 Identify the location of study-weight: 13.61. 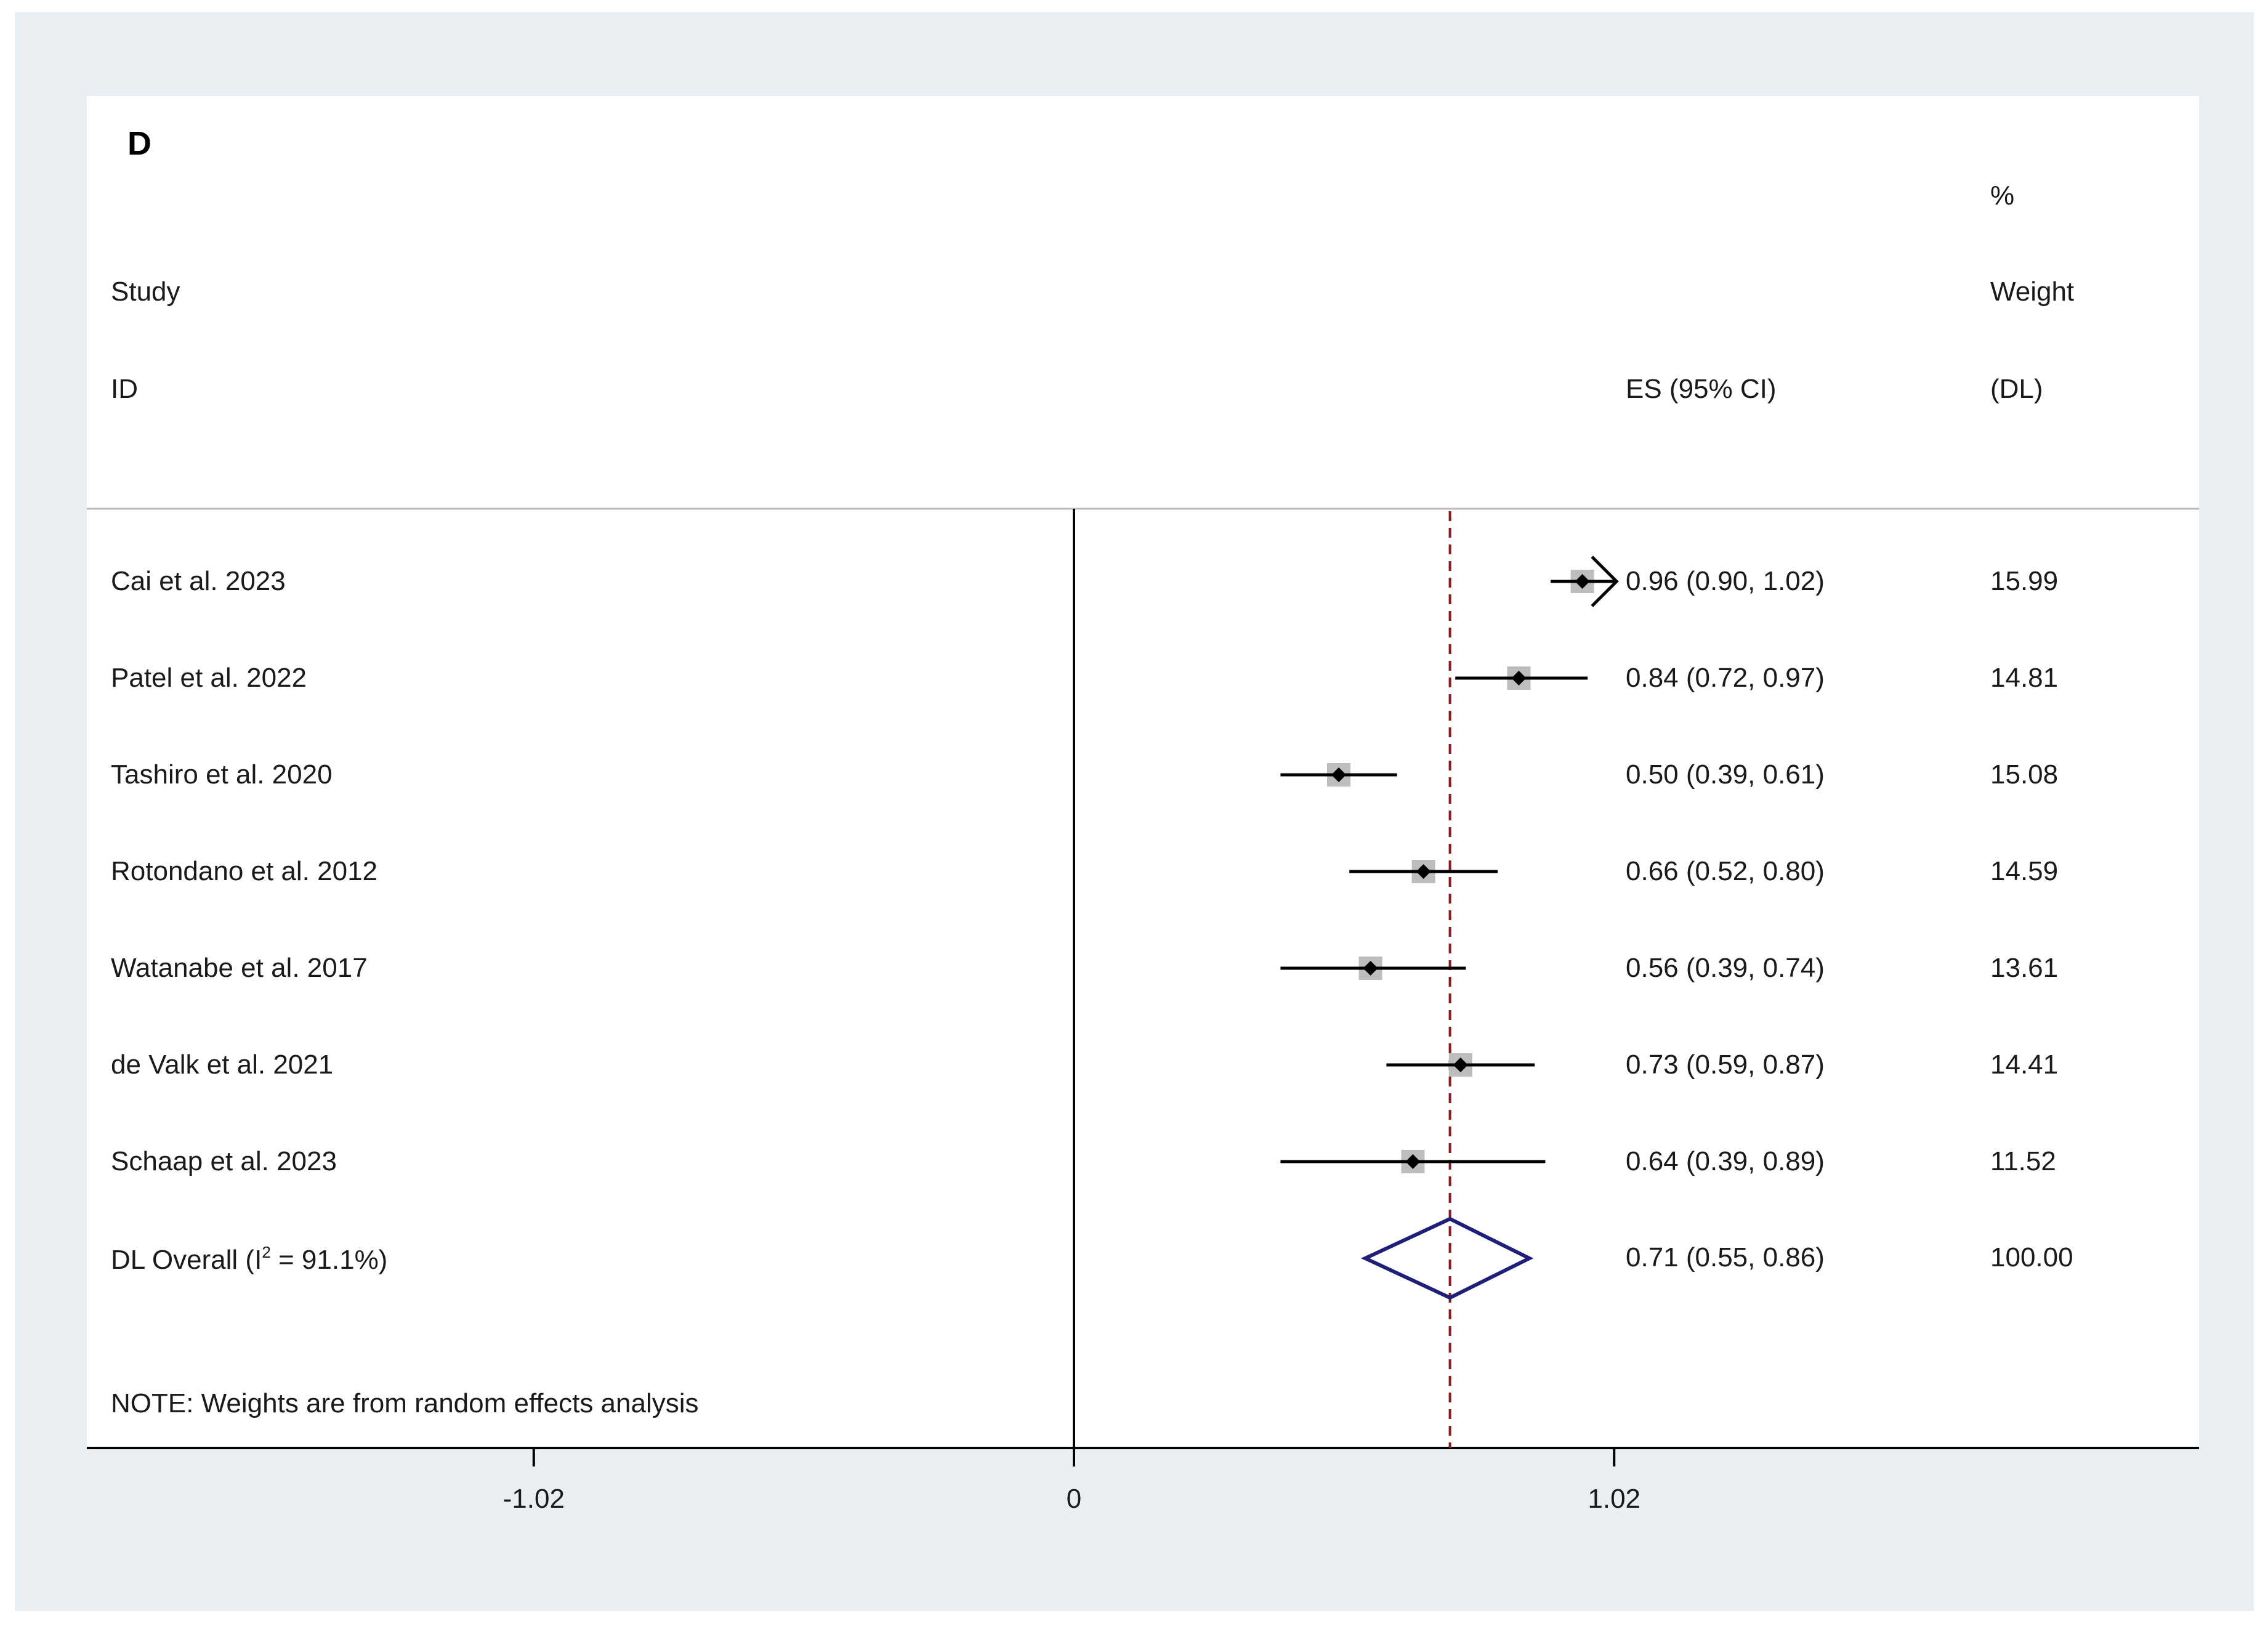
(2024, 968).